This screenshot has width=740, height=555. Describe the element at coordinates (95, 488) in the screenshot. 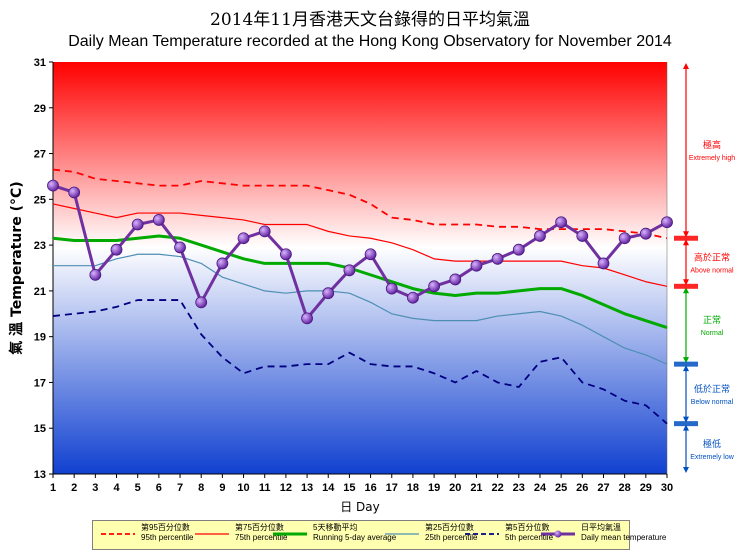

I see `x-tick-label: 3` at that location.